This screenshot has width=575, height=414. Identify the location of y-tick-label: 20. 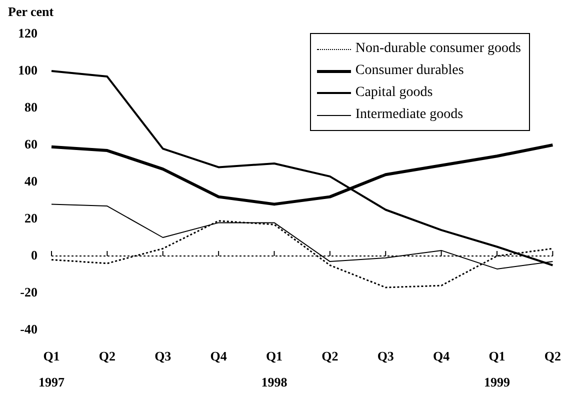
(31, 218).